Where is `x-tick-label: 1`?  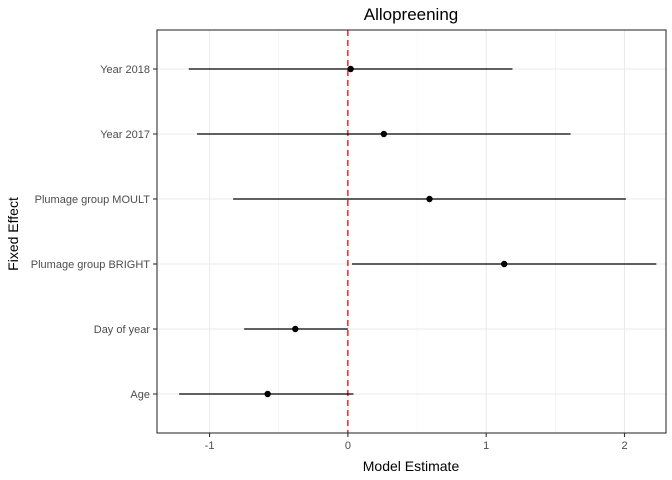
x-tick-label: 1 is located at coordinates (486, 446).